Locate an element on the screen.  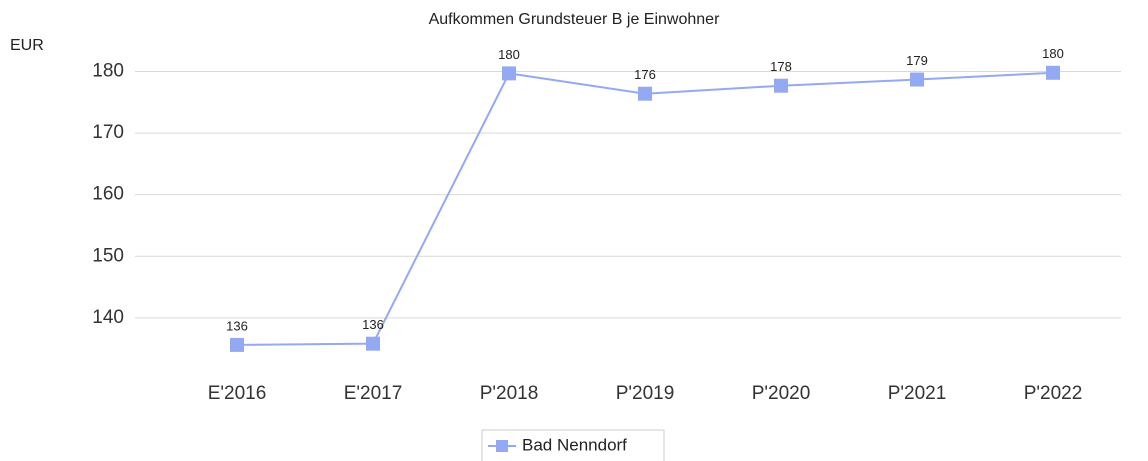
data-label: 178 is located at coordinates (781, 66).